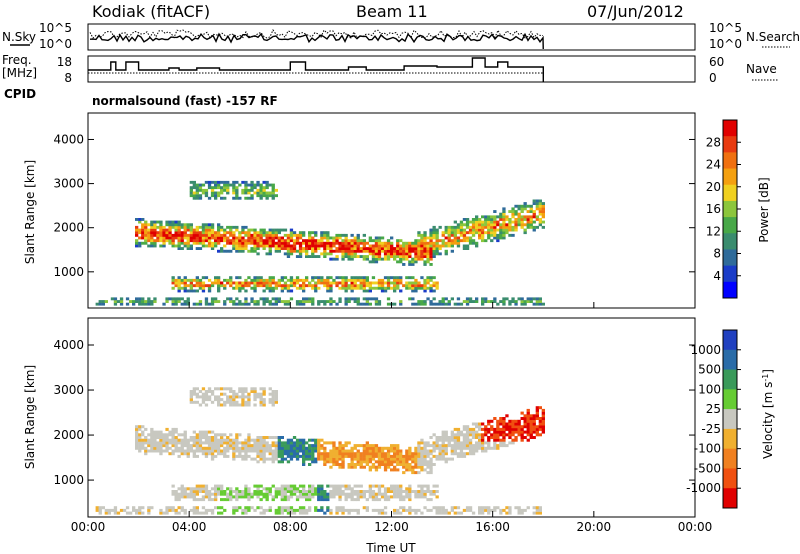 This screenshot has width=800, height=554. I want to click on colorbar-frame, so click(730, 419).